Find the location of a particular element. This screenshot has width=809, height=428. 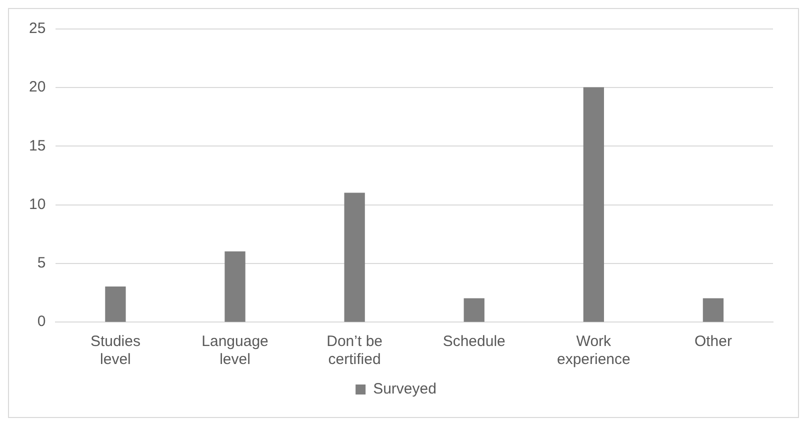

y-tick-label: 0 is located at coordinates (41, 321).